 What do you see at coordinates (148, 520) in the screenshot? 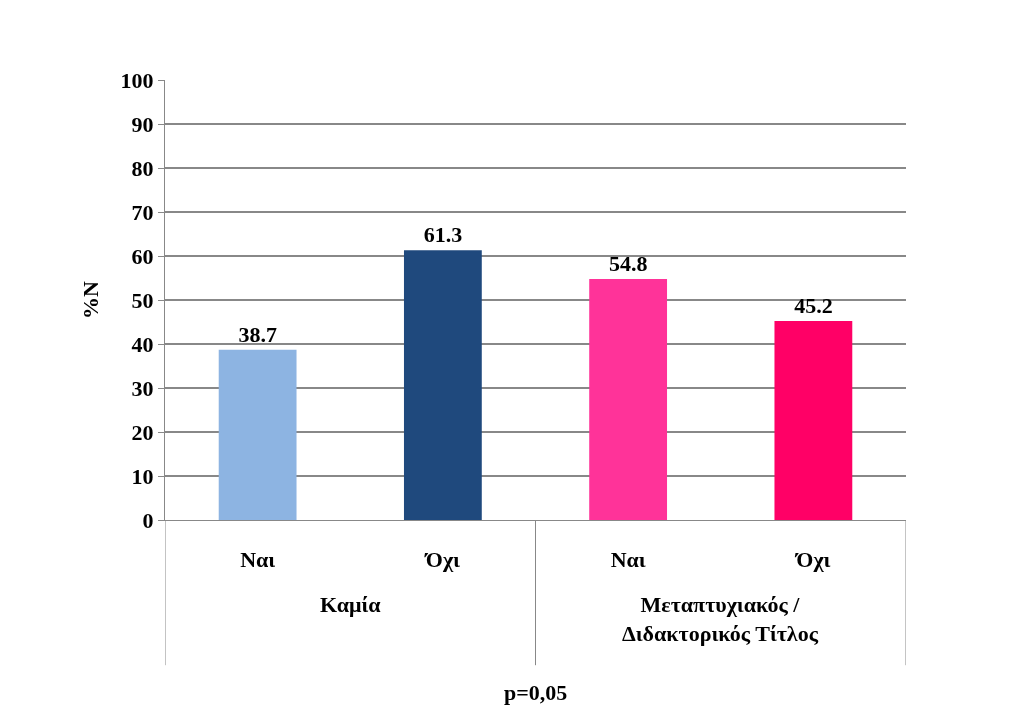
I see `y-tick-label: 0` at bounding box center [148, 520].